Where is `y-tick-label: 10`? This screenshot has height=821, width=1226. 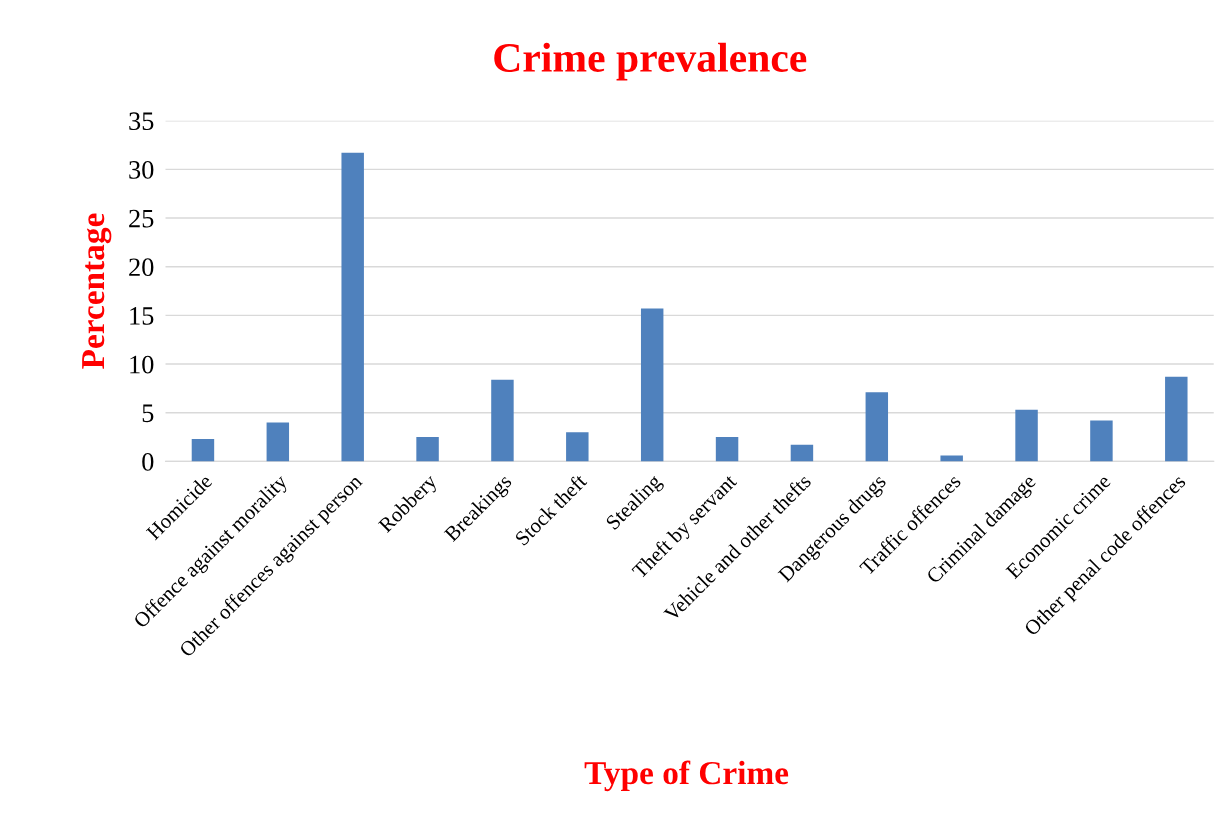
y-tick-label: 10 is located at coordinates (142, 364).